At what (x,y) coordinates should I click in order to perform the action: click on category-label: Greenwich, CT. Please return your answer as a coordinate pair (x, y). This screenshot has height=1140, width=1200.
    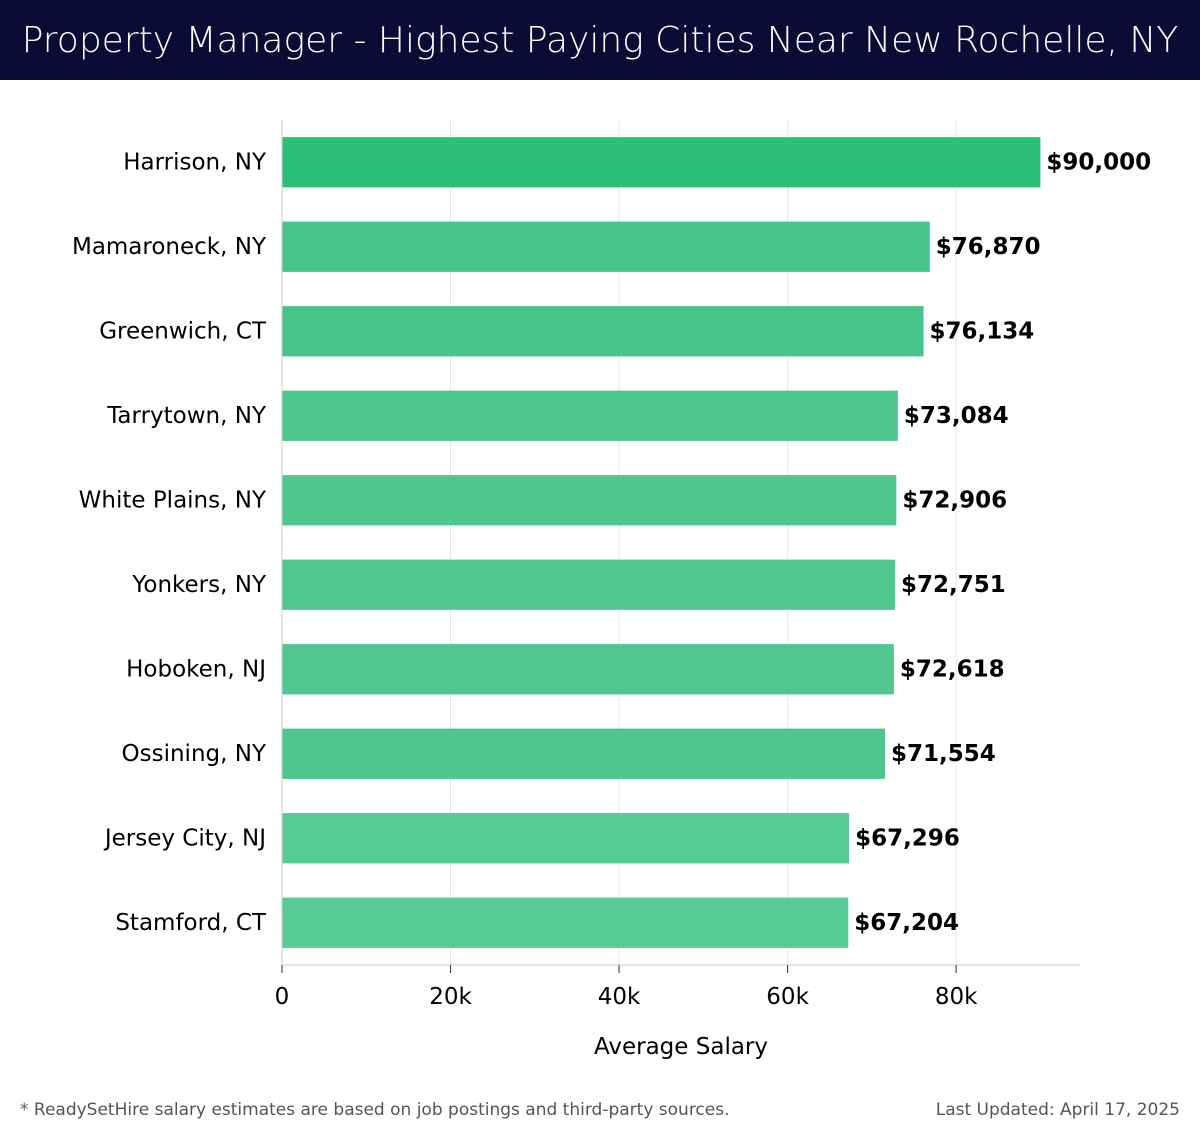
    Looking at the image, I should click on (183, 331).